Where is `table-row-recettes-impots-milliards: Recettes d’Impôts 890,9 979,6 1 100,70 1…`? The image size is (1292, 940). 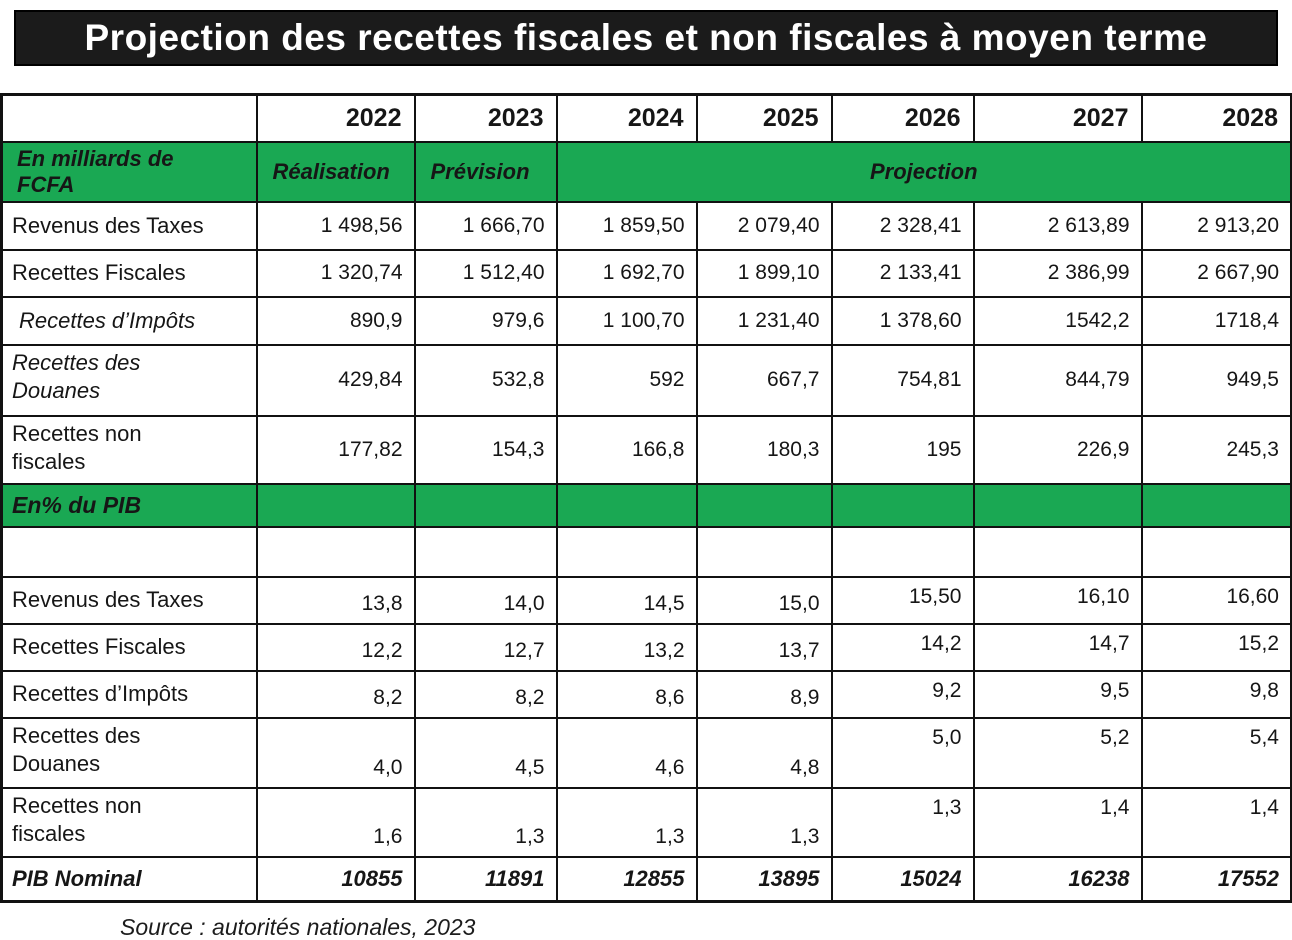 table-row-recettes-impots-milliards: Recettes d’Impôts 890,9 979,6 1 100,70 1… is located at coordinates (646, 320).